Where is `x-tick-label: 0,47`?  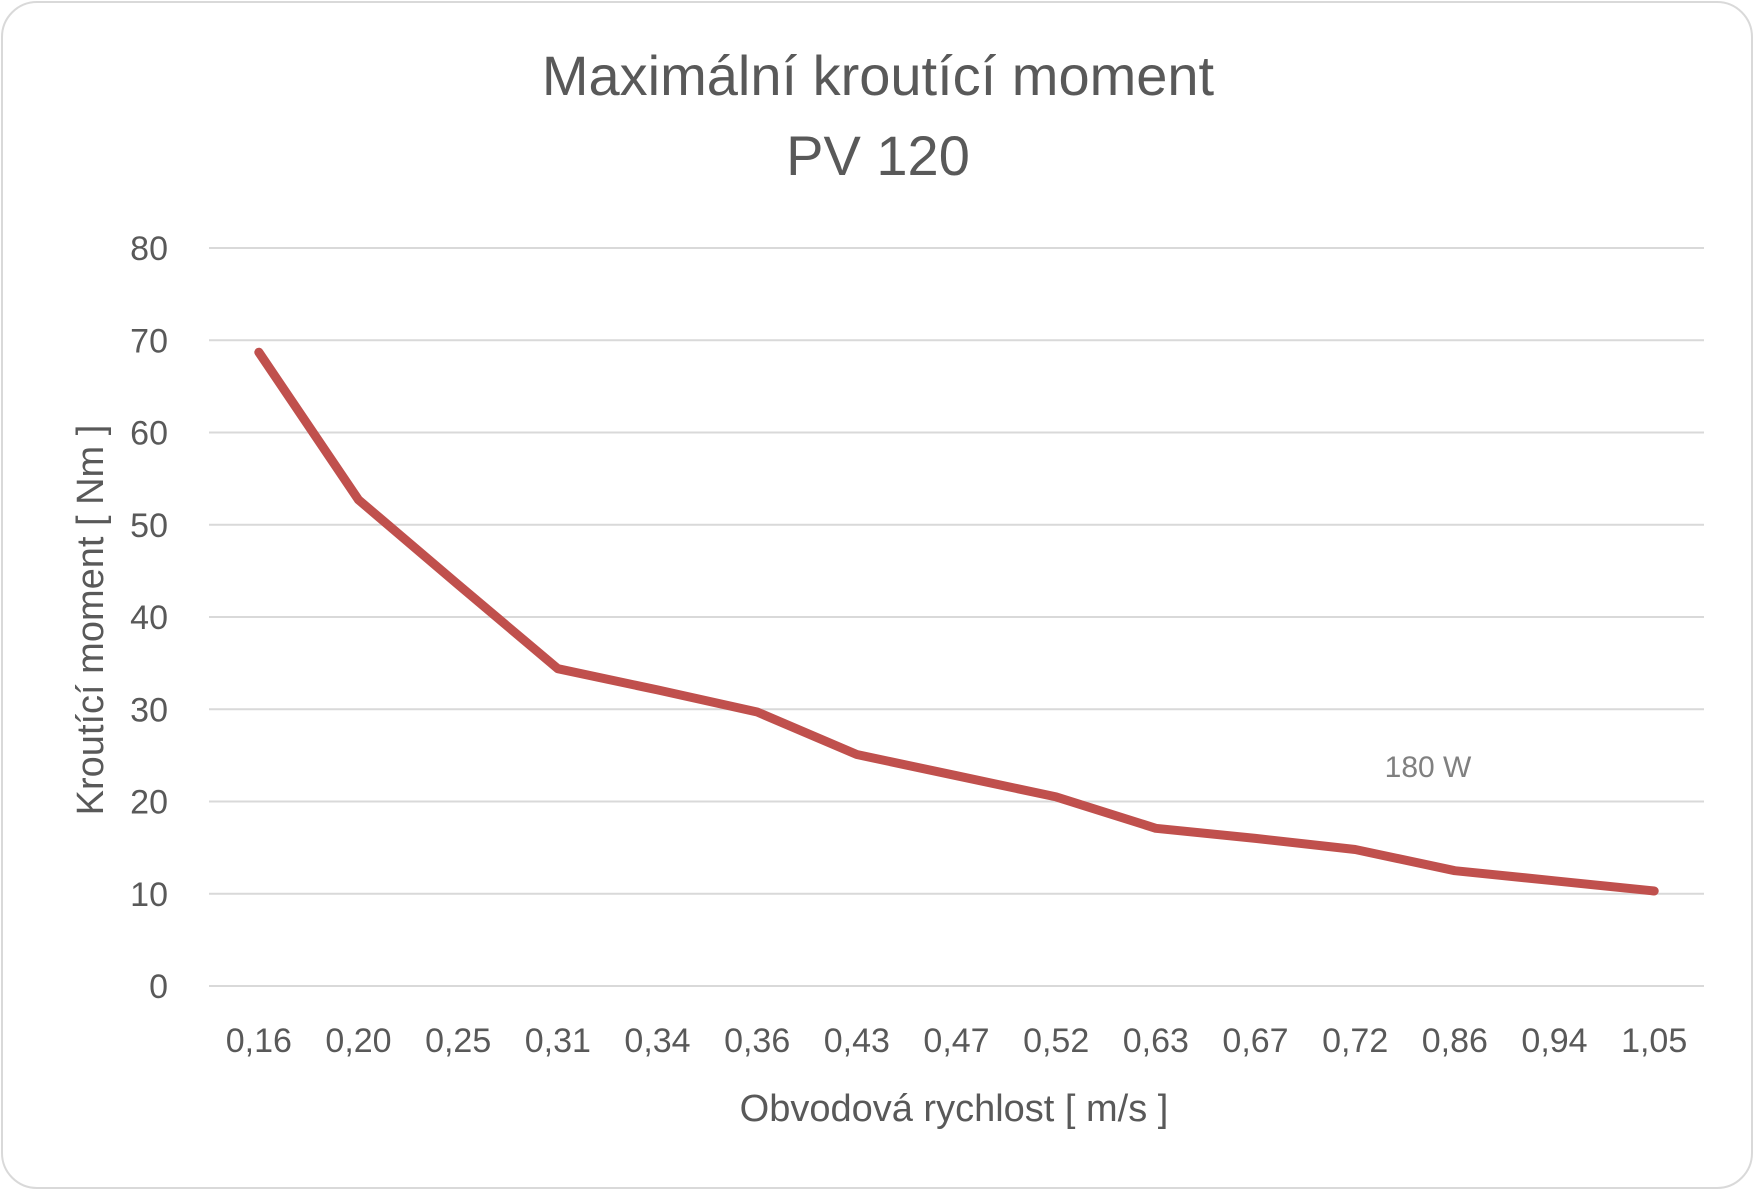
x-tick-label: 0,47 is located at coordinates (956, 1041).